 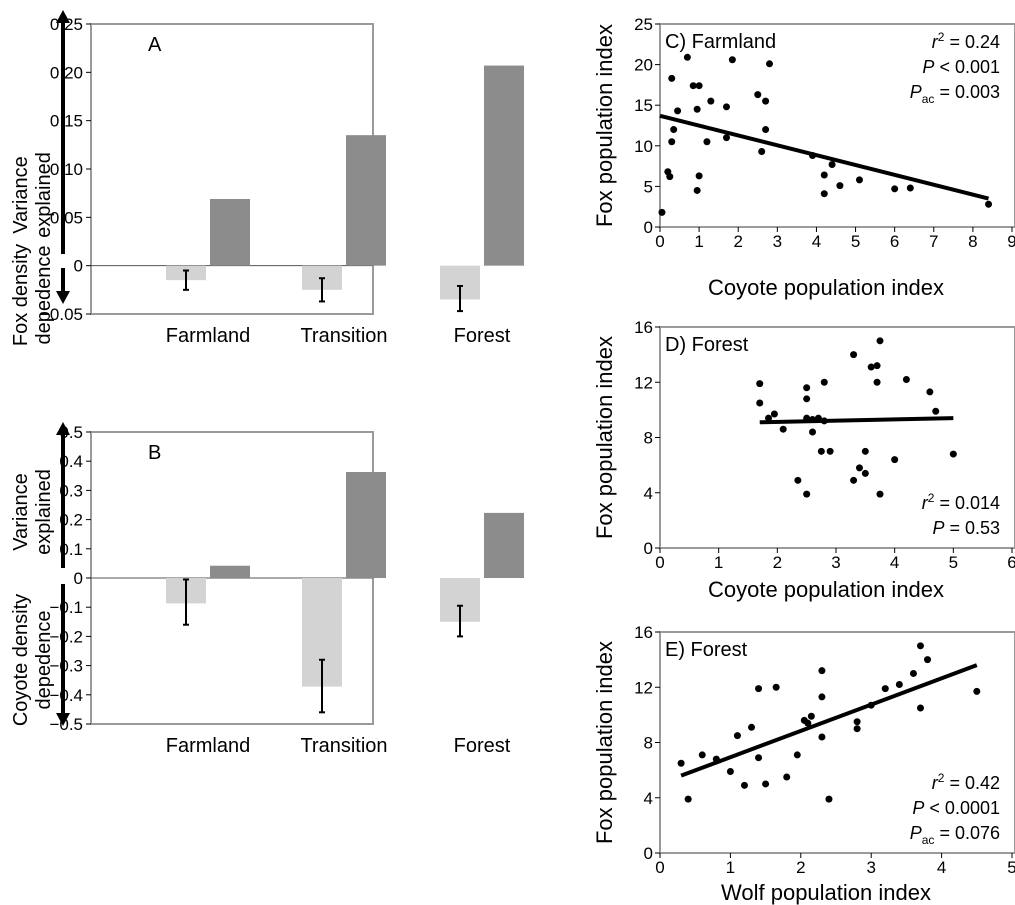 What do you see at coordinates (643, 65) in the screenshot?
I see `y-tick-label: 20` at bounding box center [643, 65].